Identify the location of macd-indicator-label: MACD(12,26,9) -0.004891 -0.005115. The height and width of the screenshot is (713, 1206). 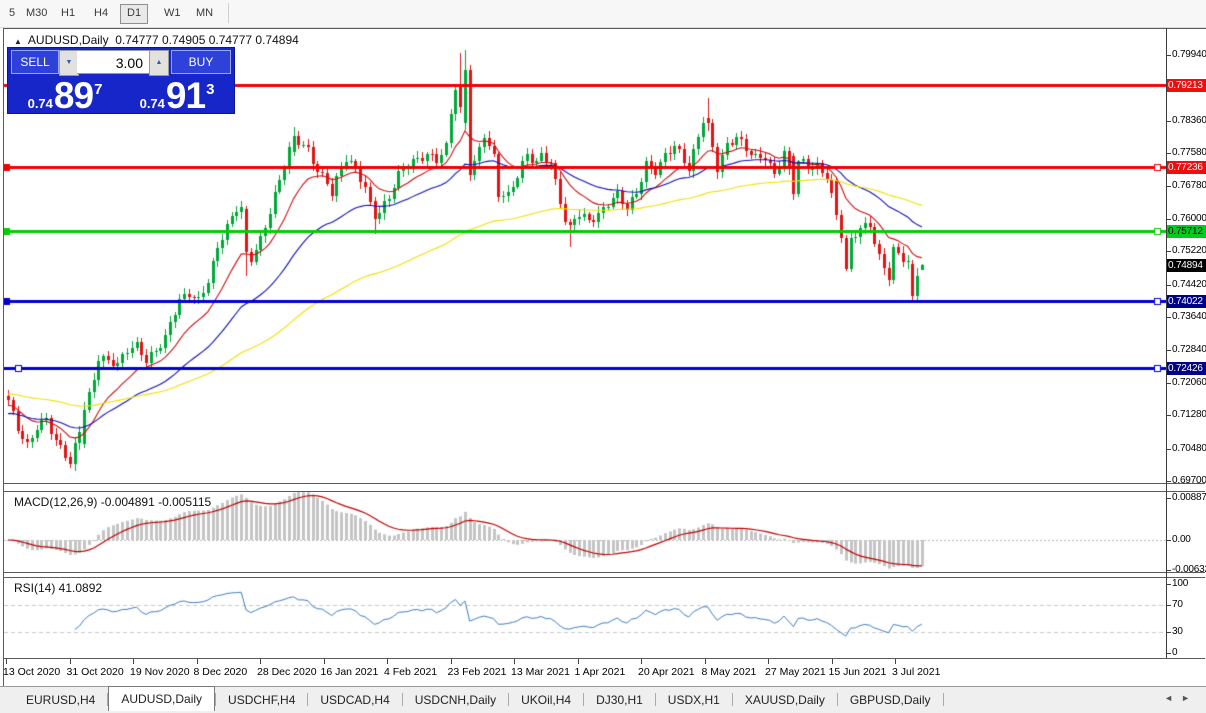
(113, 502).